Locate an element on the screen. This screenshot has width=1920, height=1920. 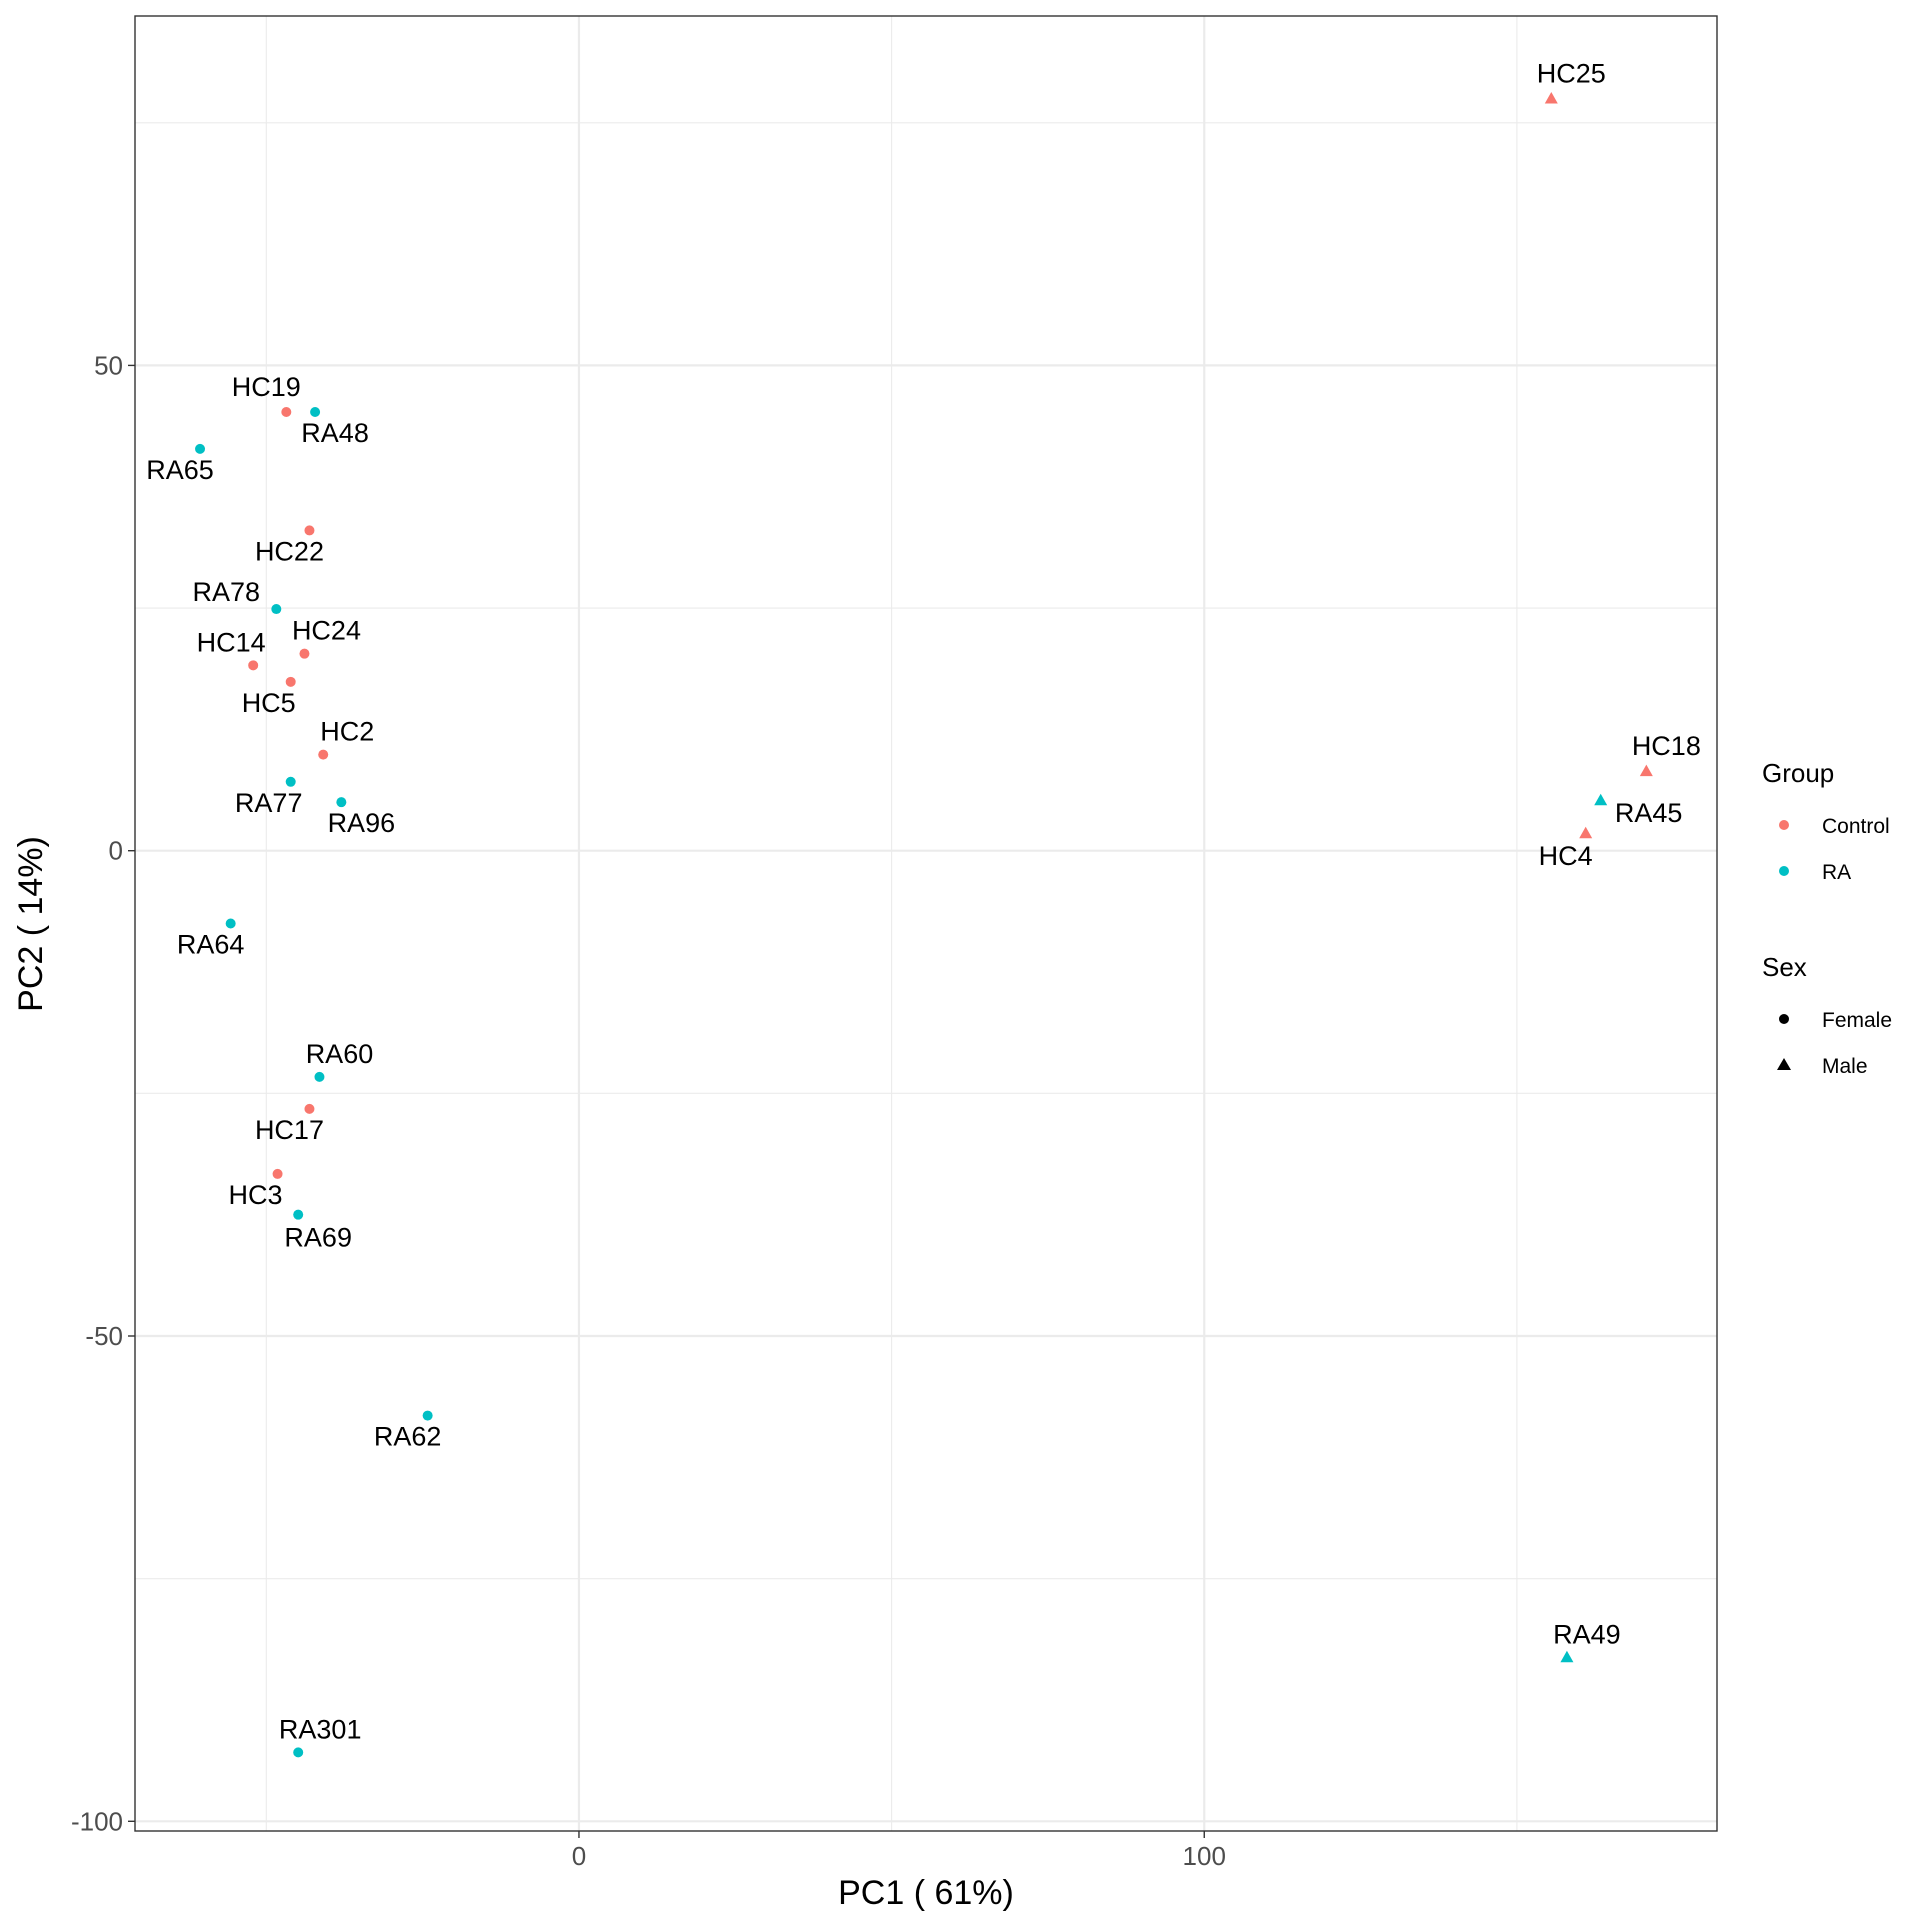
data-point-ra96 is located at coordinates (341, 802).